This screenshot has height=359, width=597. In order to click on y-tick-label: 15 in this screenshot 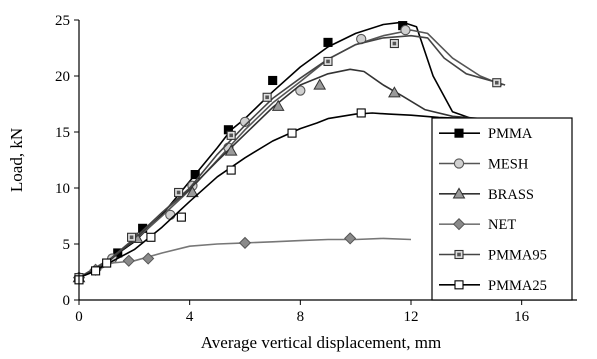, I will do `click(62, 133)`.